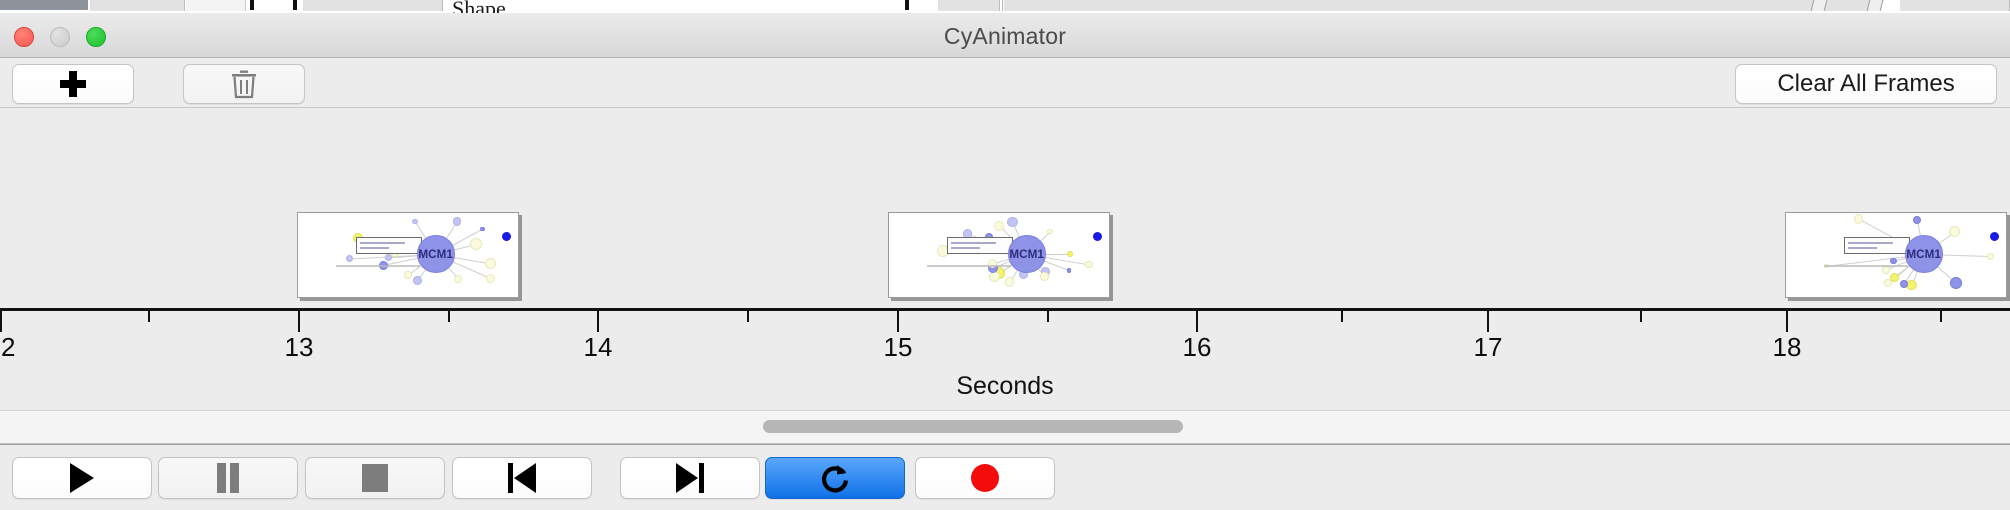  What do you see at coordinates (44, 5) in the screenshot?
I see `background-titlebar-chip` at bounding box center [44, 5].